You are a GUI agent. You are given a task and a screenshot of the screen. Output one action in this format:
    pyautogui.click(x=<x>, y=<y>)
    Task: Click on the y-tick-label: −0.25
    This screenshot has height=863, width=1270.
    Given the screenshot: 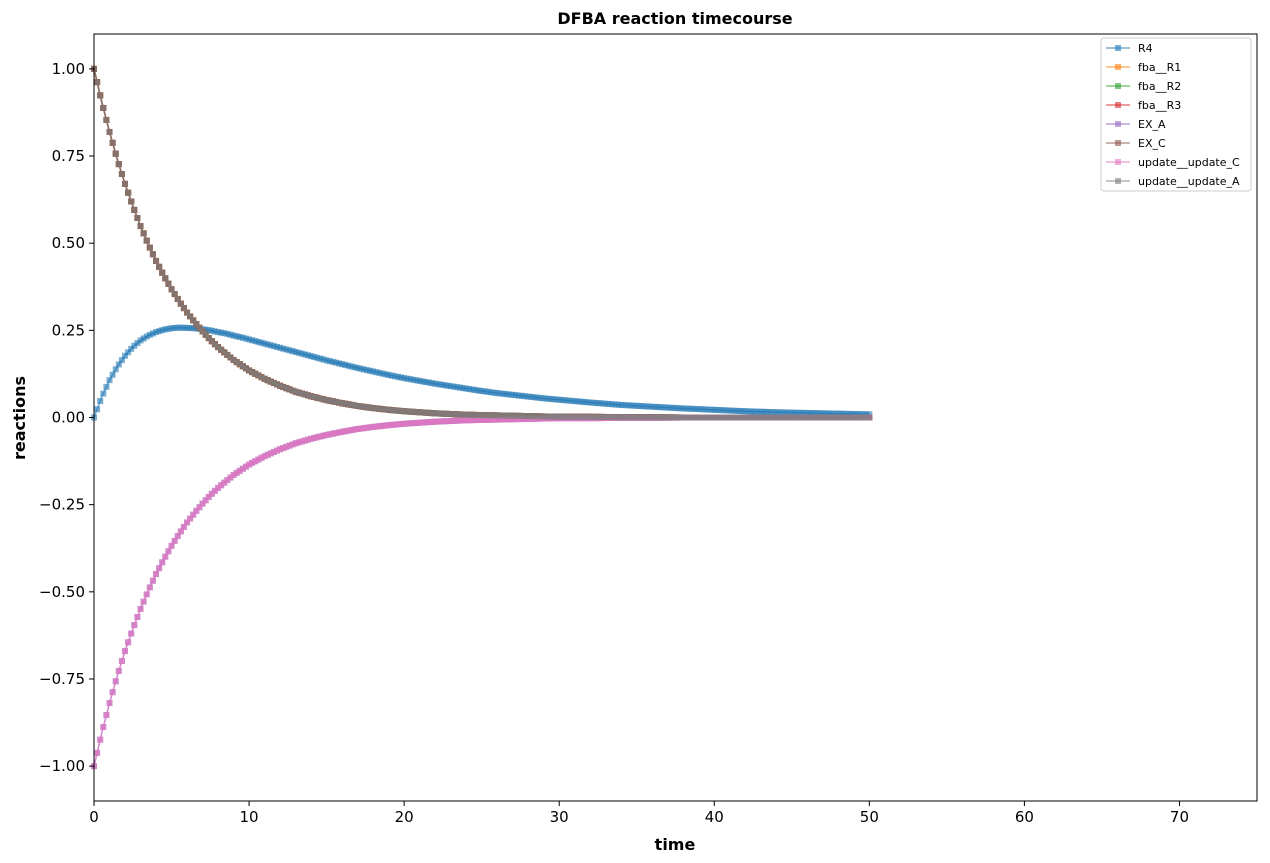 What is the action you would take?
    pyautogui.click(x=62, y=505)
    